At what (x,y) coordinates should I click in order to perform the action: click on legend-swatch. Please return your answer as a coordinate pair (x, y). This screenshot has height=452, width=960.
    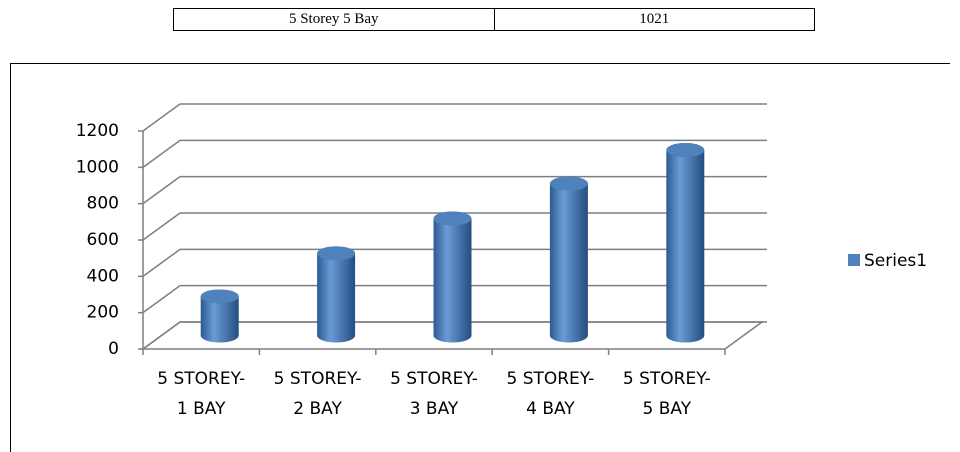
    Looking at the image, I should click on (854, 260).